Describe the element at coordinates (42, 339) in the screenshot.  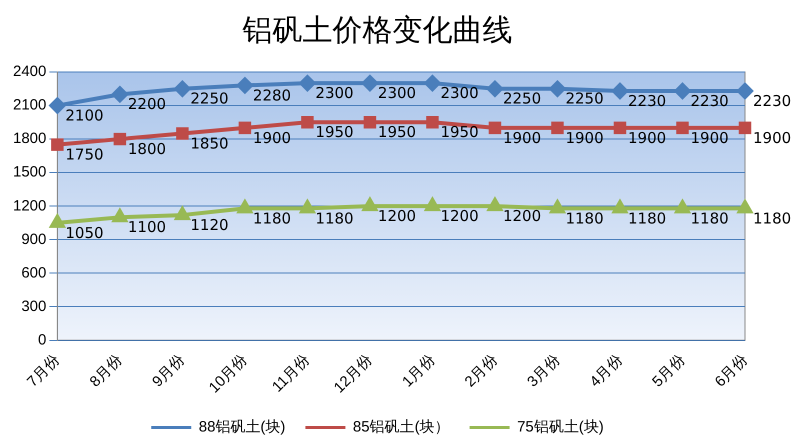
I see `y-tick-label: 0` at that location.